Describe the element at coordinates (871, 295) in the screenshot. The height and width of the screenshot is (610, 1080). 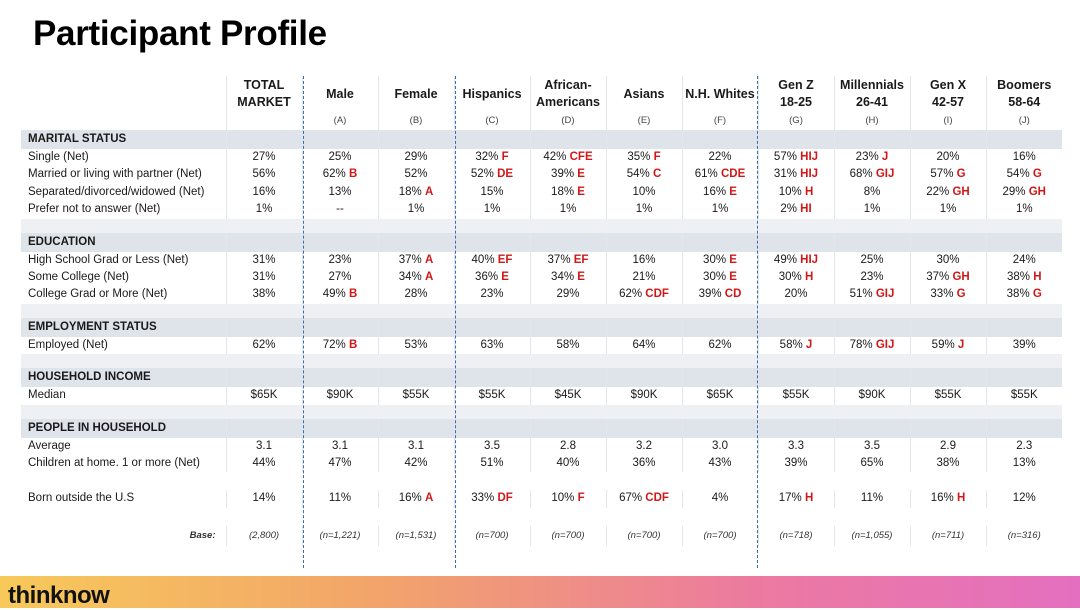
I see `value-cell: 51% GIJ` at that location.